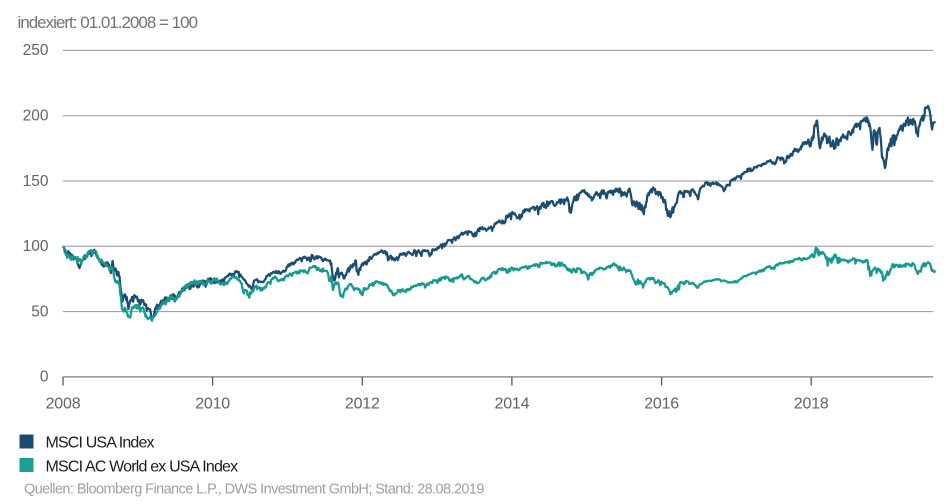 The image size is (944, 504). I want to click on svg-text: 2008, so click(63, 403).